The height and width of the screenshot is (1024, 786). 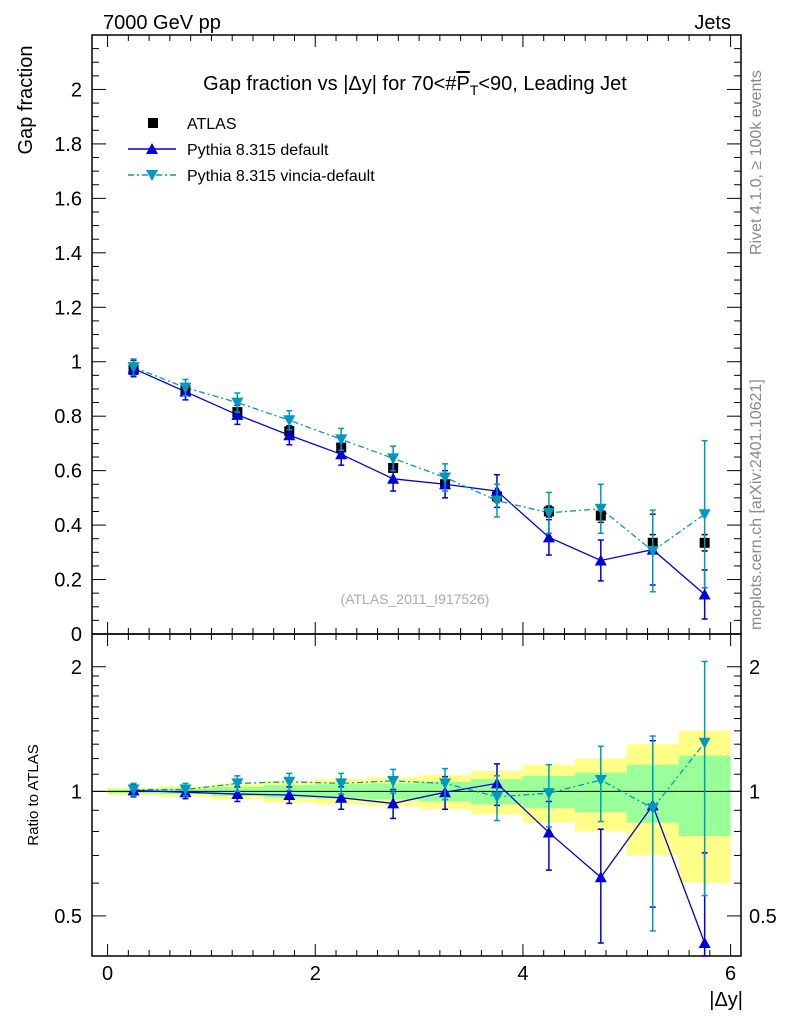 I want to click on main-y-tick-label: 1.6, so click(x=68, y=199).